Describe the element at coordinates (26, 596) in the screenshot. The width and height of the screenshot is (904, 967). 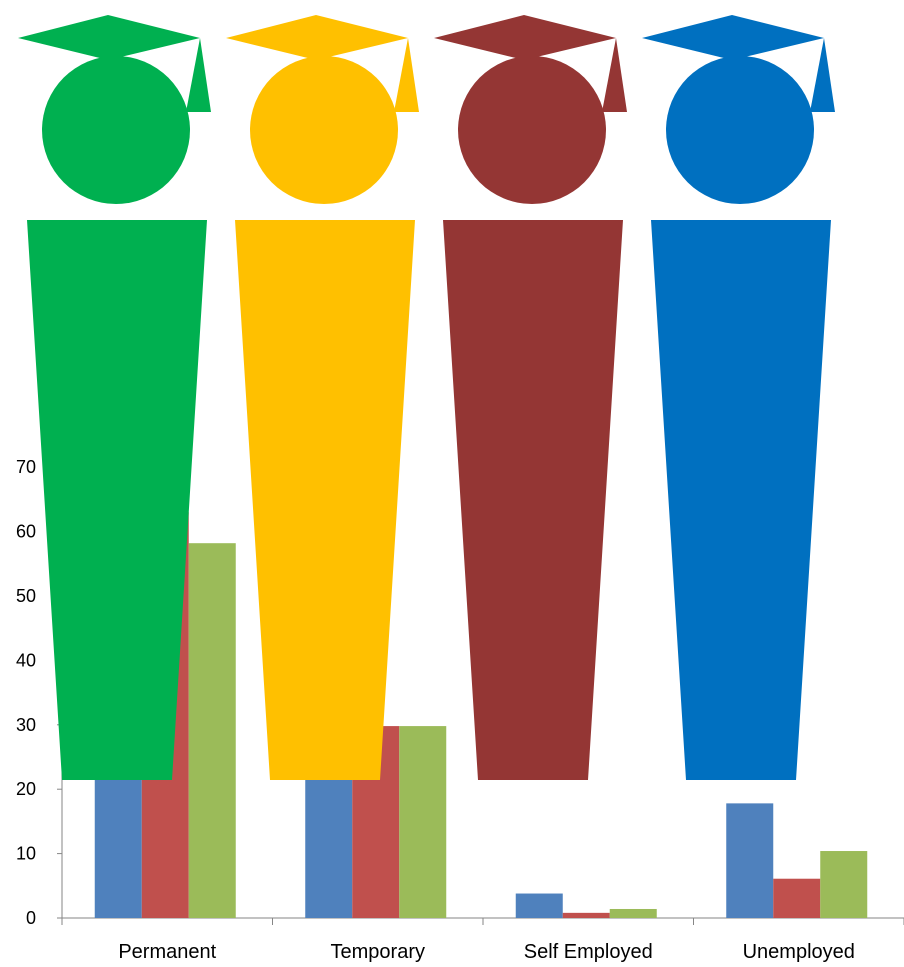
I see `y-tick-label: 50` at that location.